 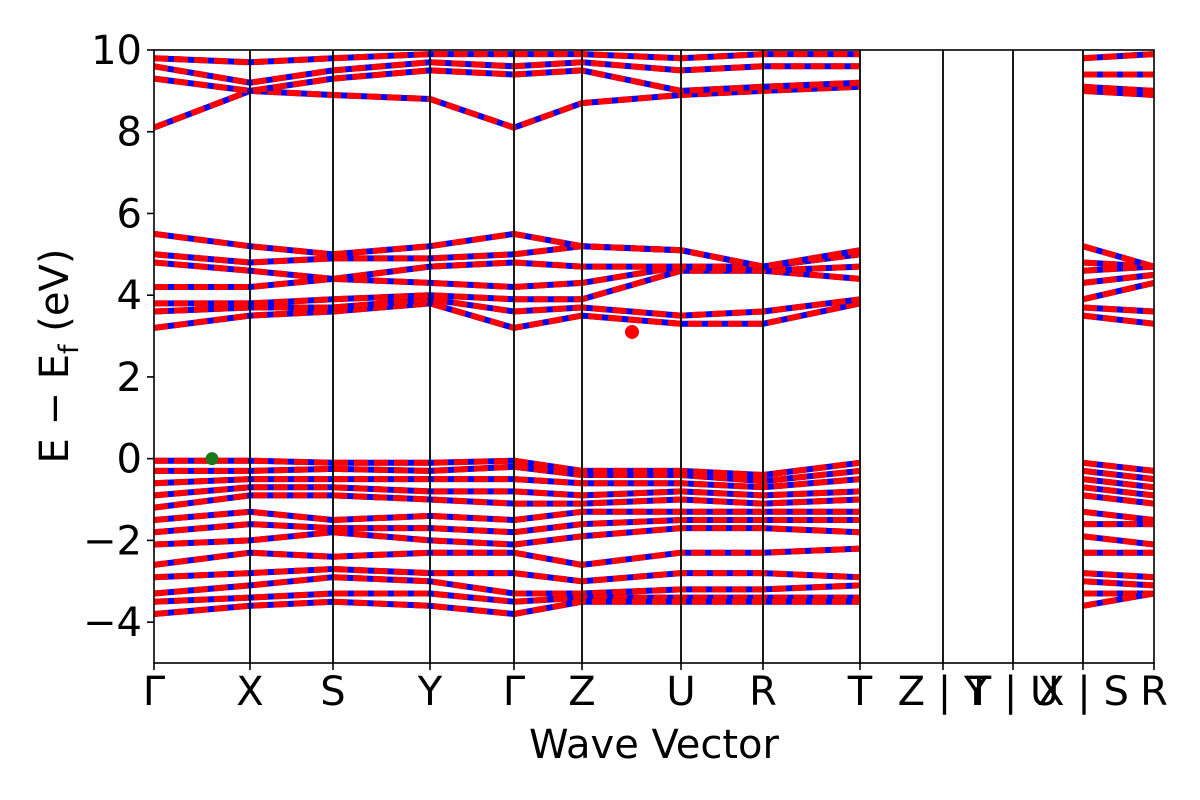 What do you see at coordinates (129, 133) in the screenshot?
I see `y-tick-label: 8` at bounding box center [129, 133].